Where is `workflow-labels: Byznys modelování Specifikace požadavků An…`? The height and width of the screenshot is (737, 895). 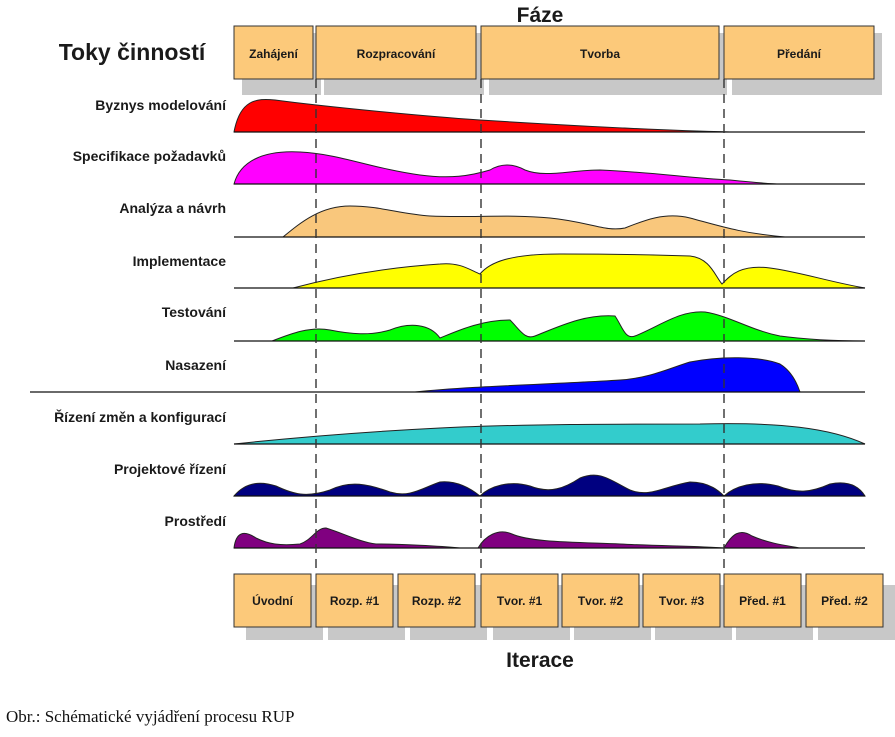 workflow-labels: Byznys modelování Specifikace požadavků An… is located at coordinates (140, 313).